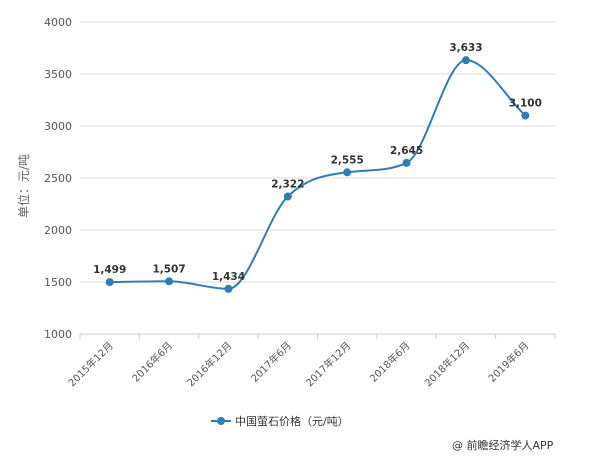  I want to click on source-label: @ 前瞻经济学人APP, so click(503, 445).